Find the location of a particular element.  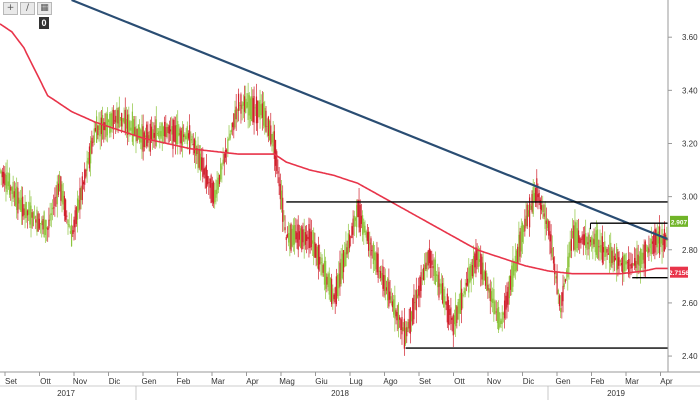

grid-icon: ▦ is located at coordinates (44, 8).